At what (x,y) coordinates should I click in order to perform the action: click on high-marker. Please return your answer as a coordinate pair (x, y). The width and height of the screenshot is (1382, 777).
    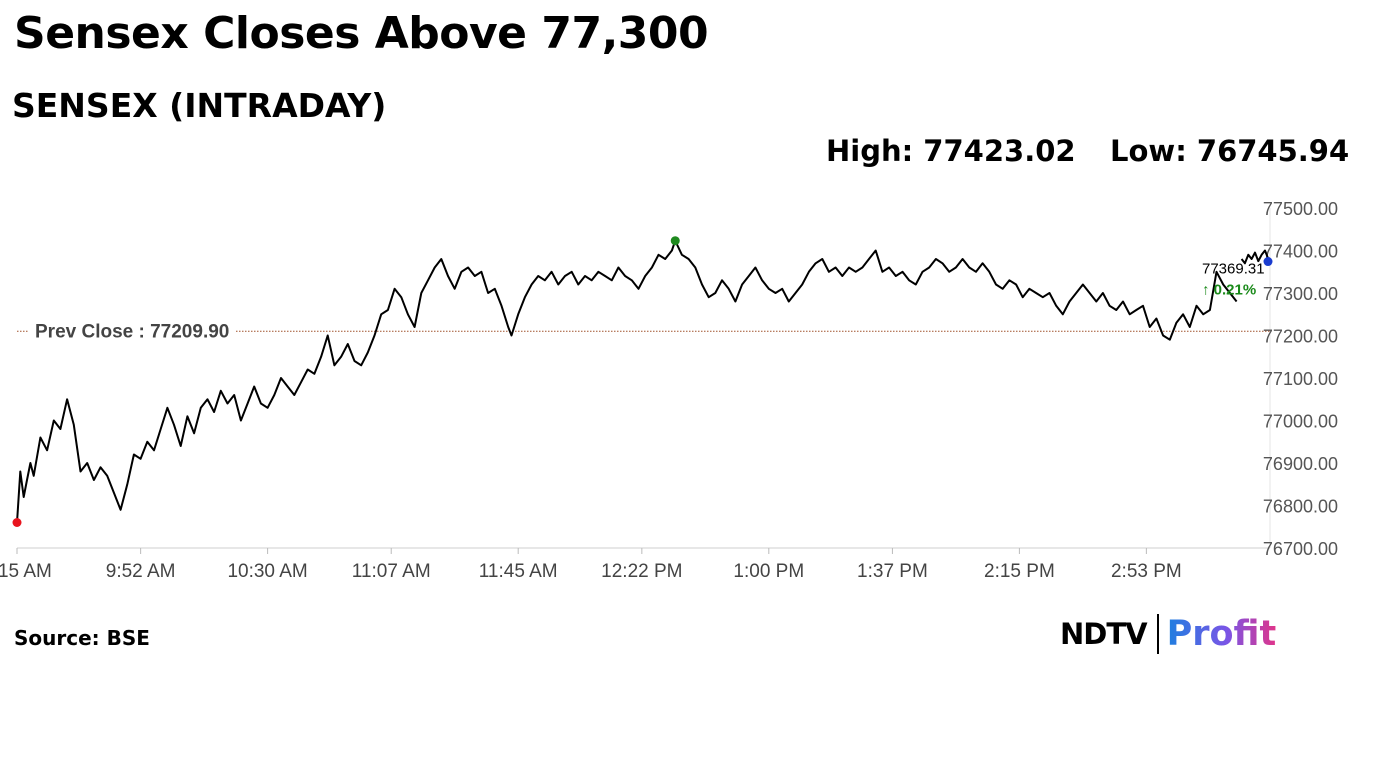
    Looking at the image, I should click on (675, 241).